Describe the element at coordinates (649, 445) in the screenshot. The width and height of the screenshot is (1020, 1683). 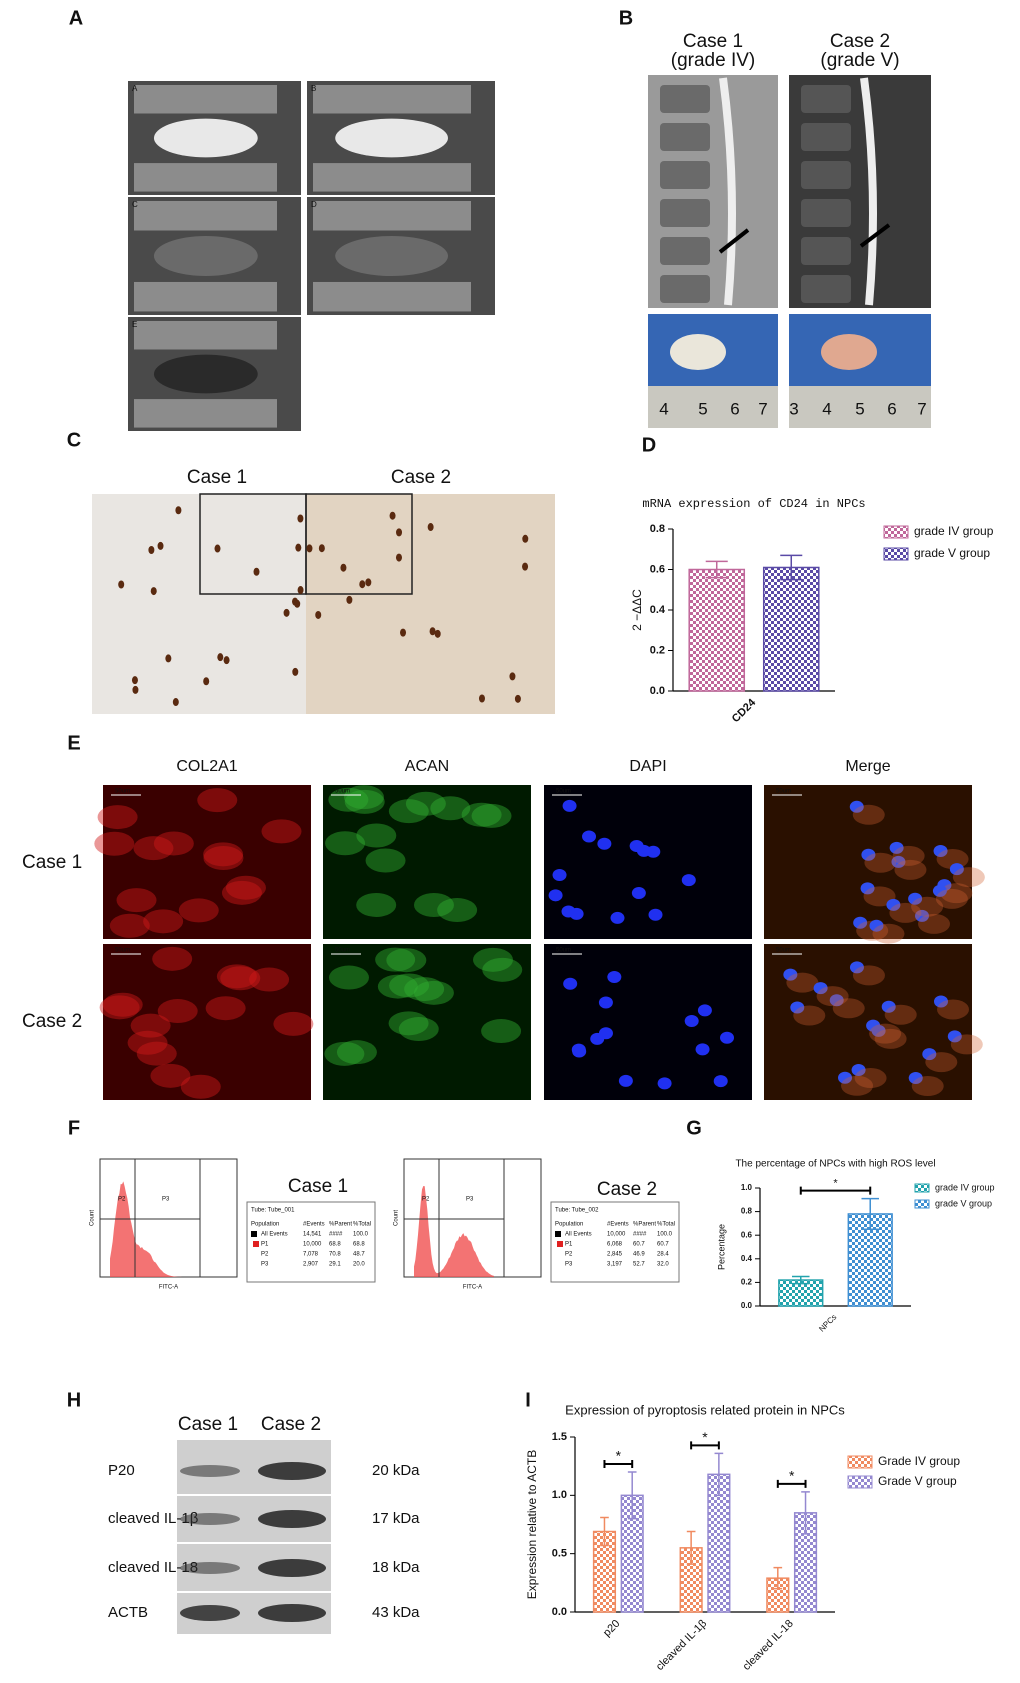
I see `panel-label: D` at that location.